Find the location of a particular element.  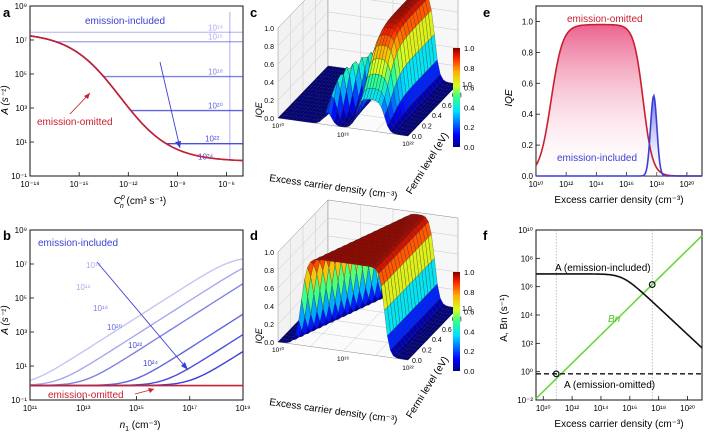

x-tick-label-3: 10¹⁷ is located at coordinates (190, 408).